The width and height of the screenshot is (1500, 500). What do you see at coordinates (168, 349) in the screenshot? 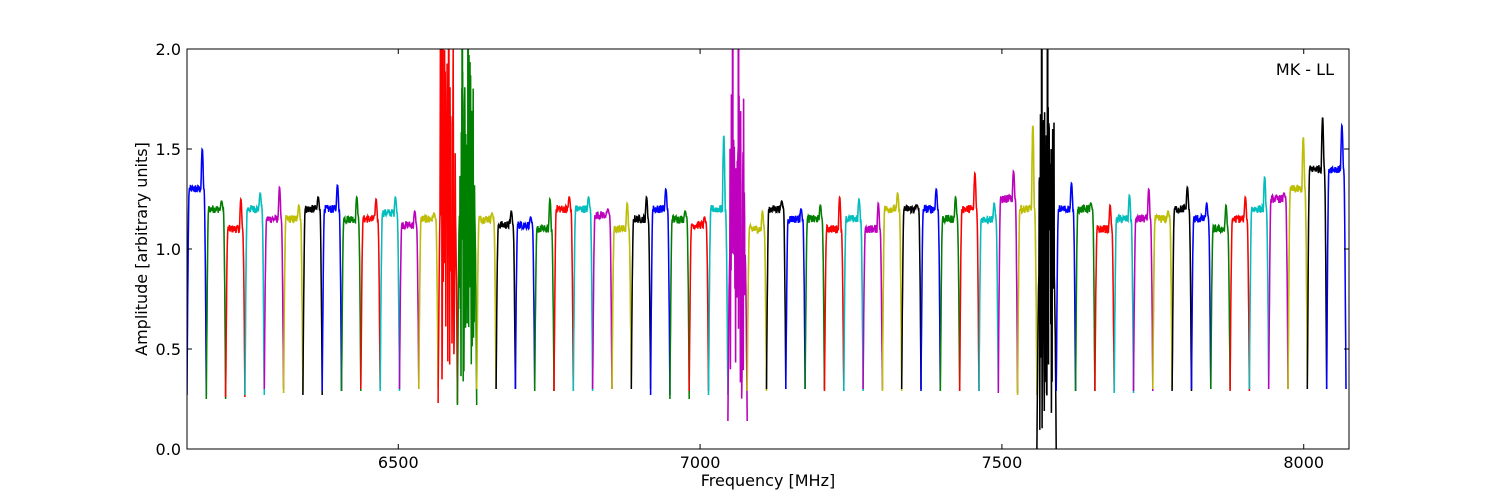
I see `y-tick-label: 0.5` at bounding box center [168, 349].